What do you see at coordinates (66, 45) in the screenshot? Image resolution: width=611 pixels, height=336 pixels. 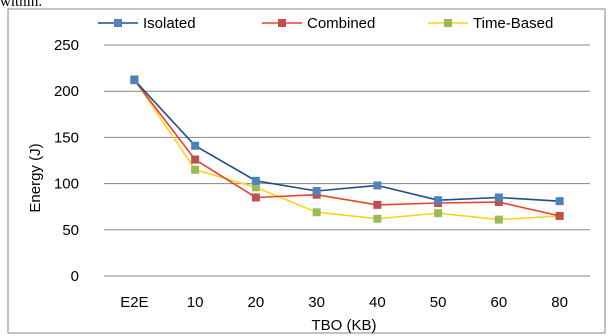 I see `y-tick-label: 250` at bounding box center [66, 45].